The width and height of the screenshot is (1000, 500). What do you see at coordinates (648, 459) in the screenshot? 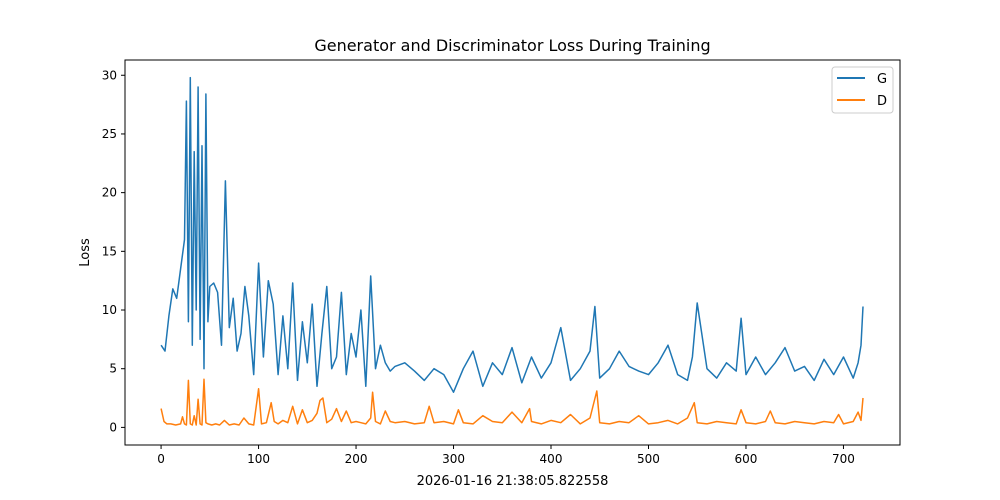
I see `x-tick-label: 500` at bounding box center [648, 459].